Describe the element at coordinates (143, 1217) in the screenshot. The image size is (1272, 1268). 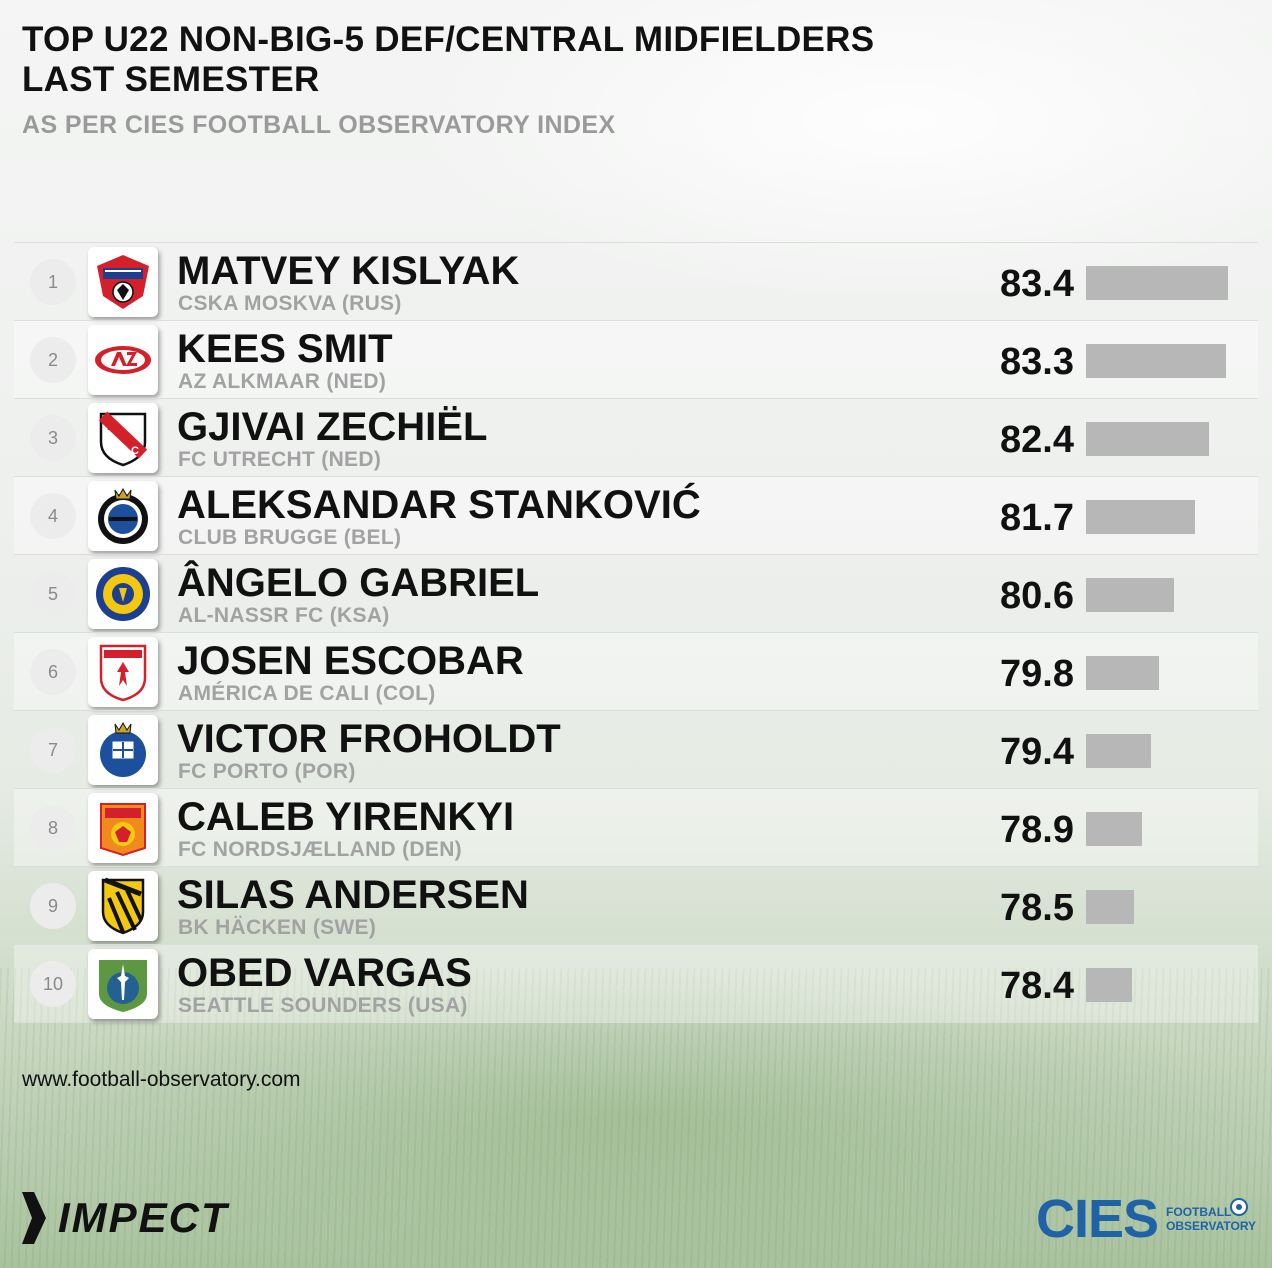
I see `impect-wordmark: IMPECT` at that location.